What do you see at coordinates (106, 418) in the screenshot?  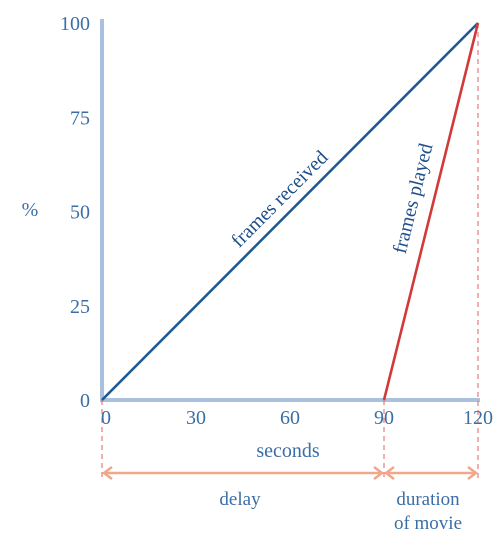 I see `x-tick-label: 0` at bounding box center [106, 418].